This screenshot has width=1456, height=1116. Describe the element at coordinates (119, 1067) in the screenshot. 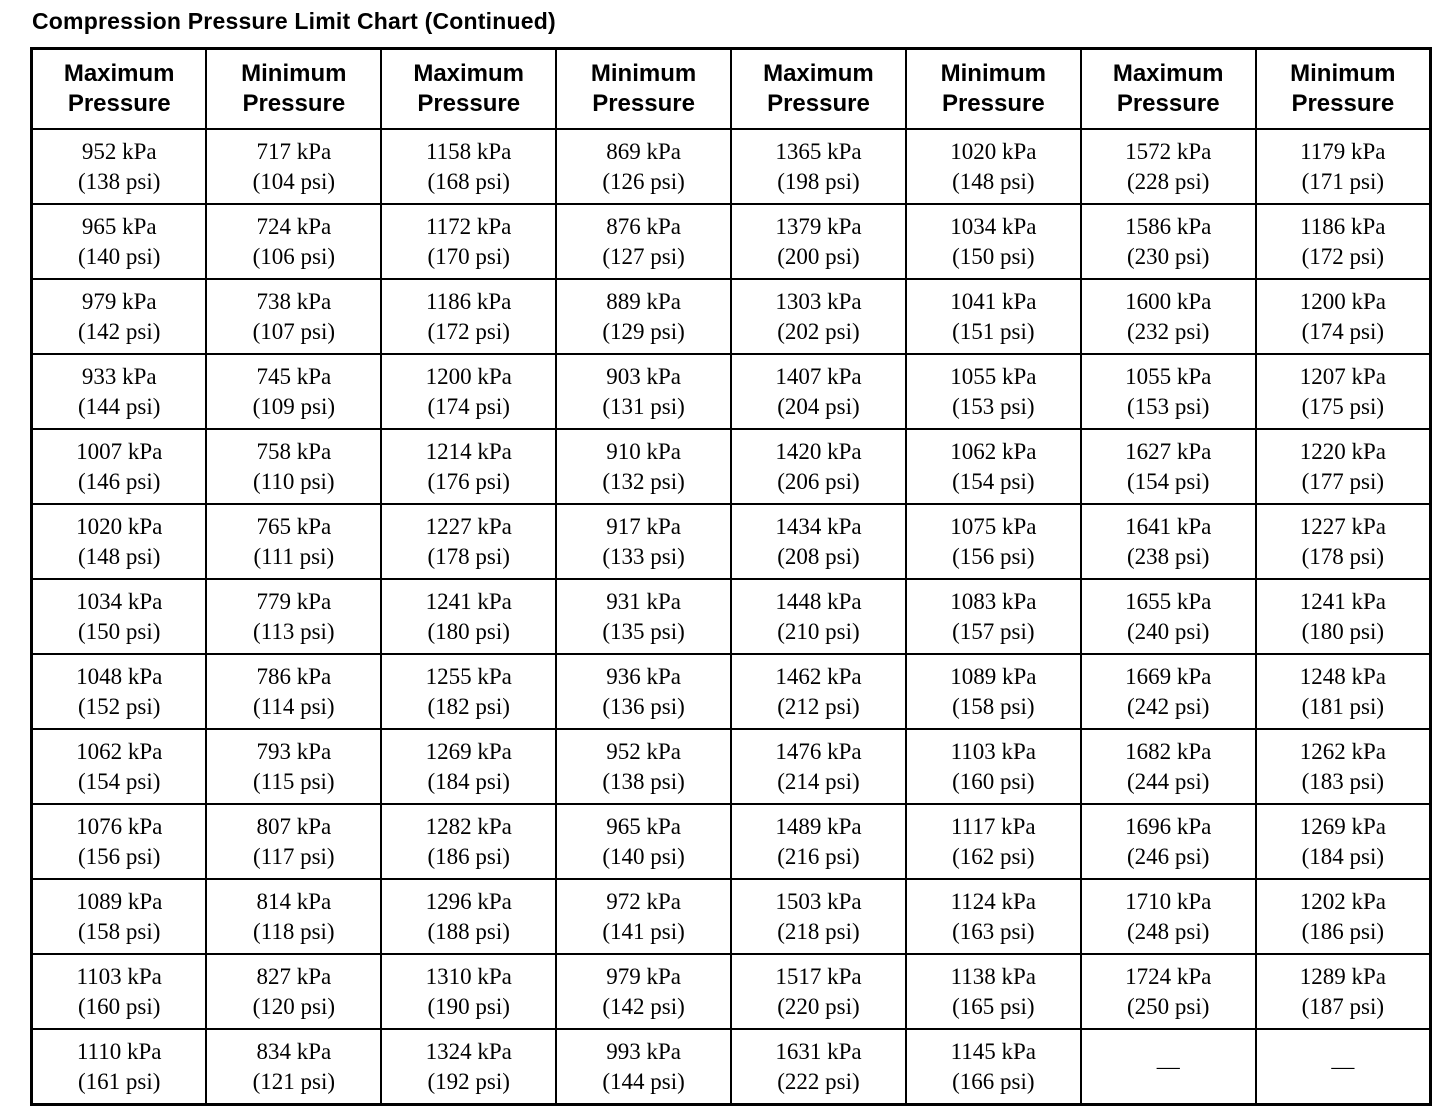

I see `pressure-cell: 1110 kPa (161 psi)` at that location.